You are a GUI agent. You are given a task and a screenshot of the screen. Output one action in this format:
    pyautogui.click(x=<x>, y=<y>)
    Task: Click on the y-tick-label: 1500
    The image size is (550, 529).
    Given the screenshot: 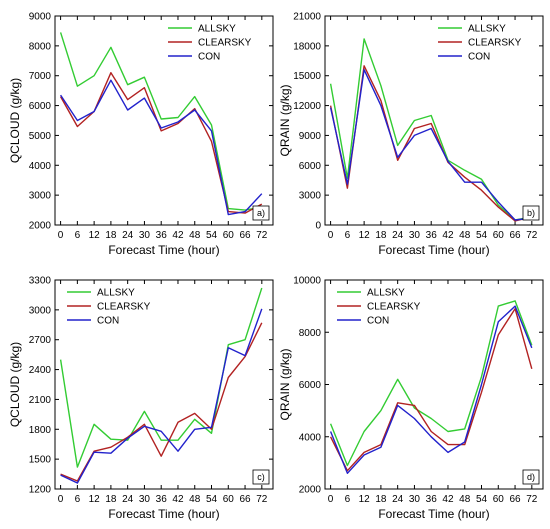 What is the action you would take?
    pyautogui.click(x=40, y=460)
    